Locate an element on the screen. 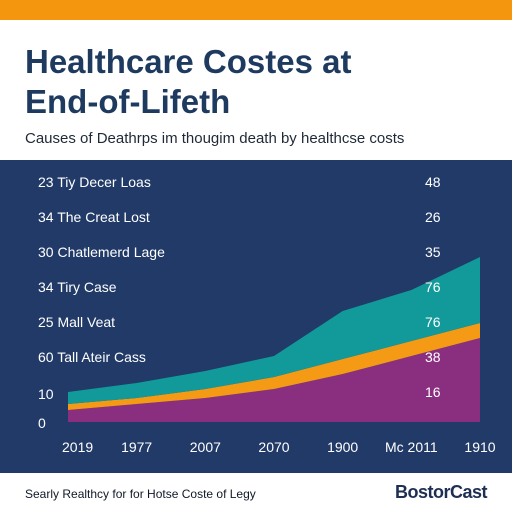 This screenshot has width=512, height=512. x-tick-label: 2070 is located at coordinates (273, 447).